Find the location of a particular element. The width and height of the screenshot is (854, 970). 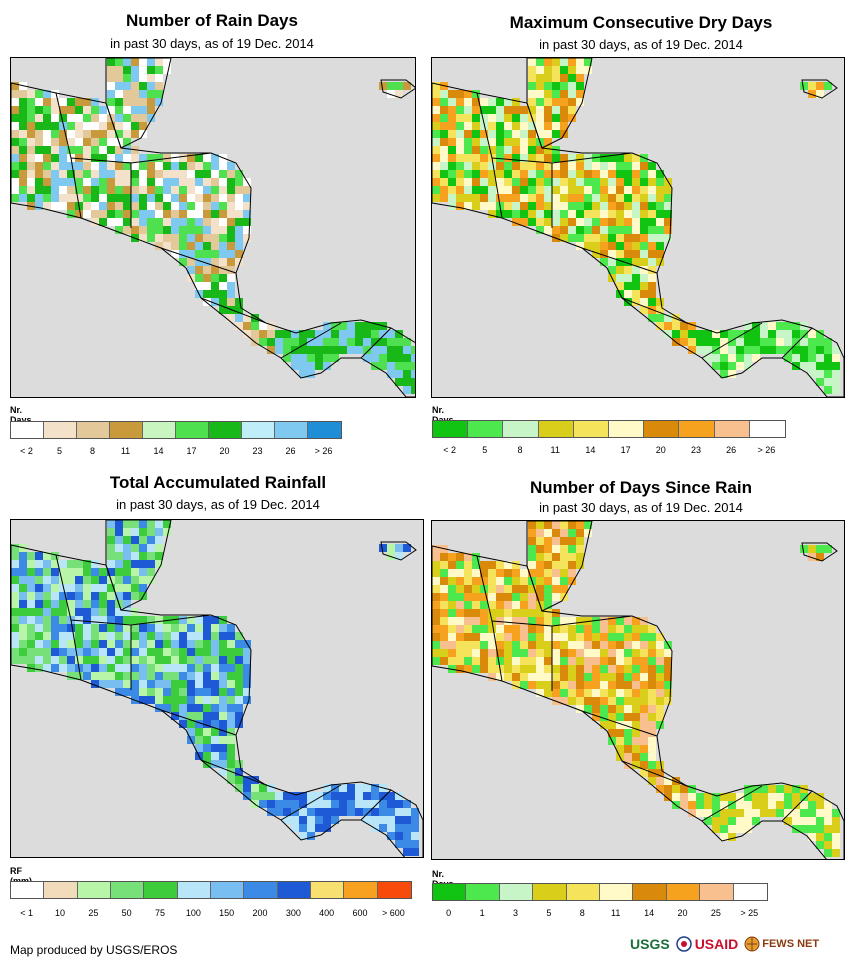

coastline is located at coordinates (138, 103).